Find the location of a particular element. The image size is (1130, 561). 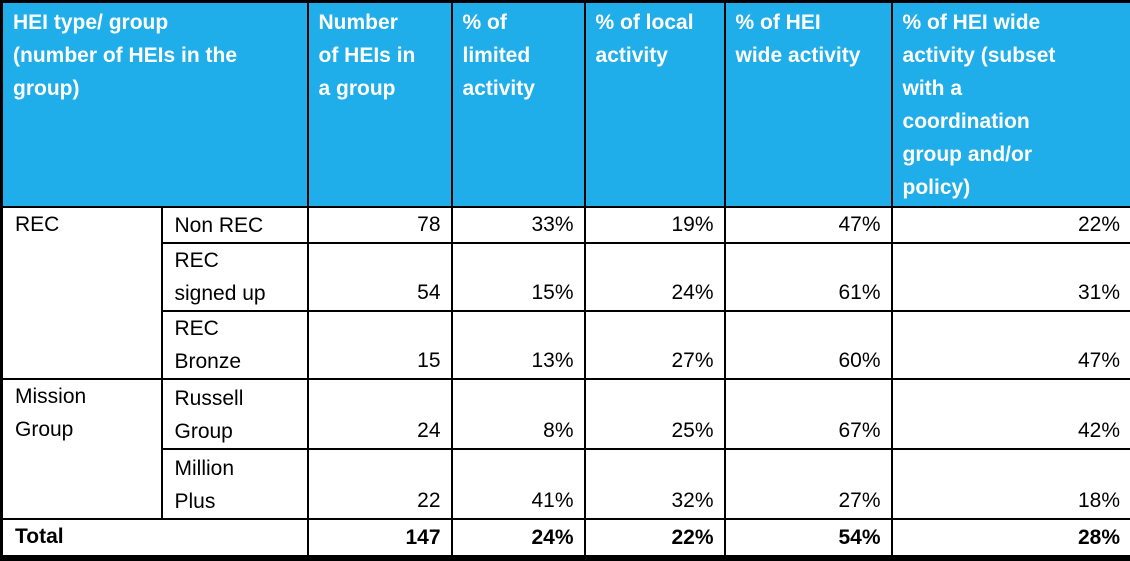

value-cell-pct-hei-wide: 61% is located at coordinates (808, 277).